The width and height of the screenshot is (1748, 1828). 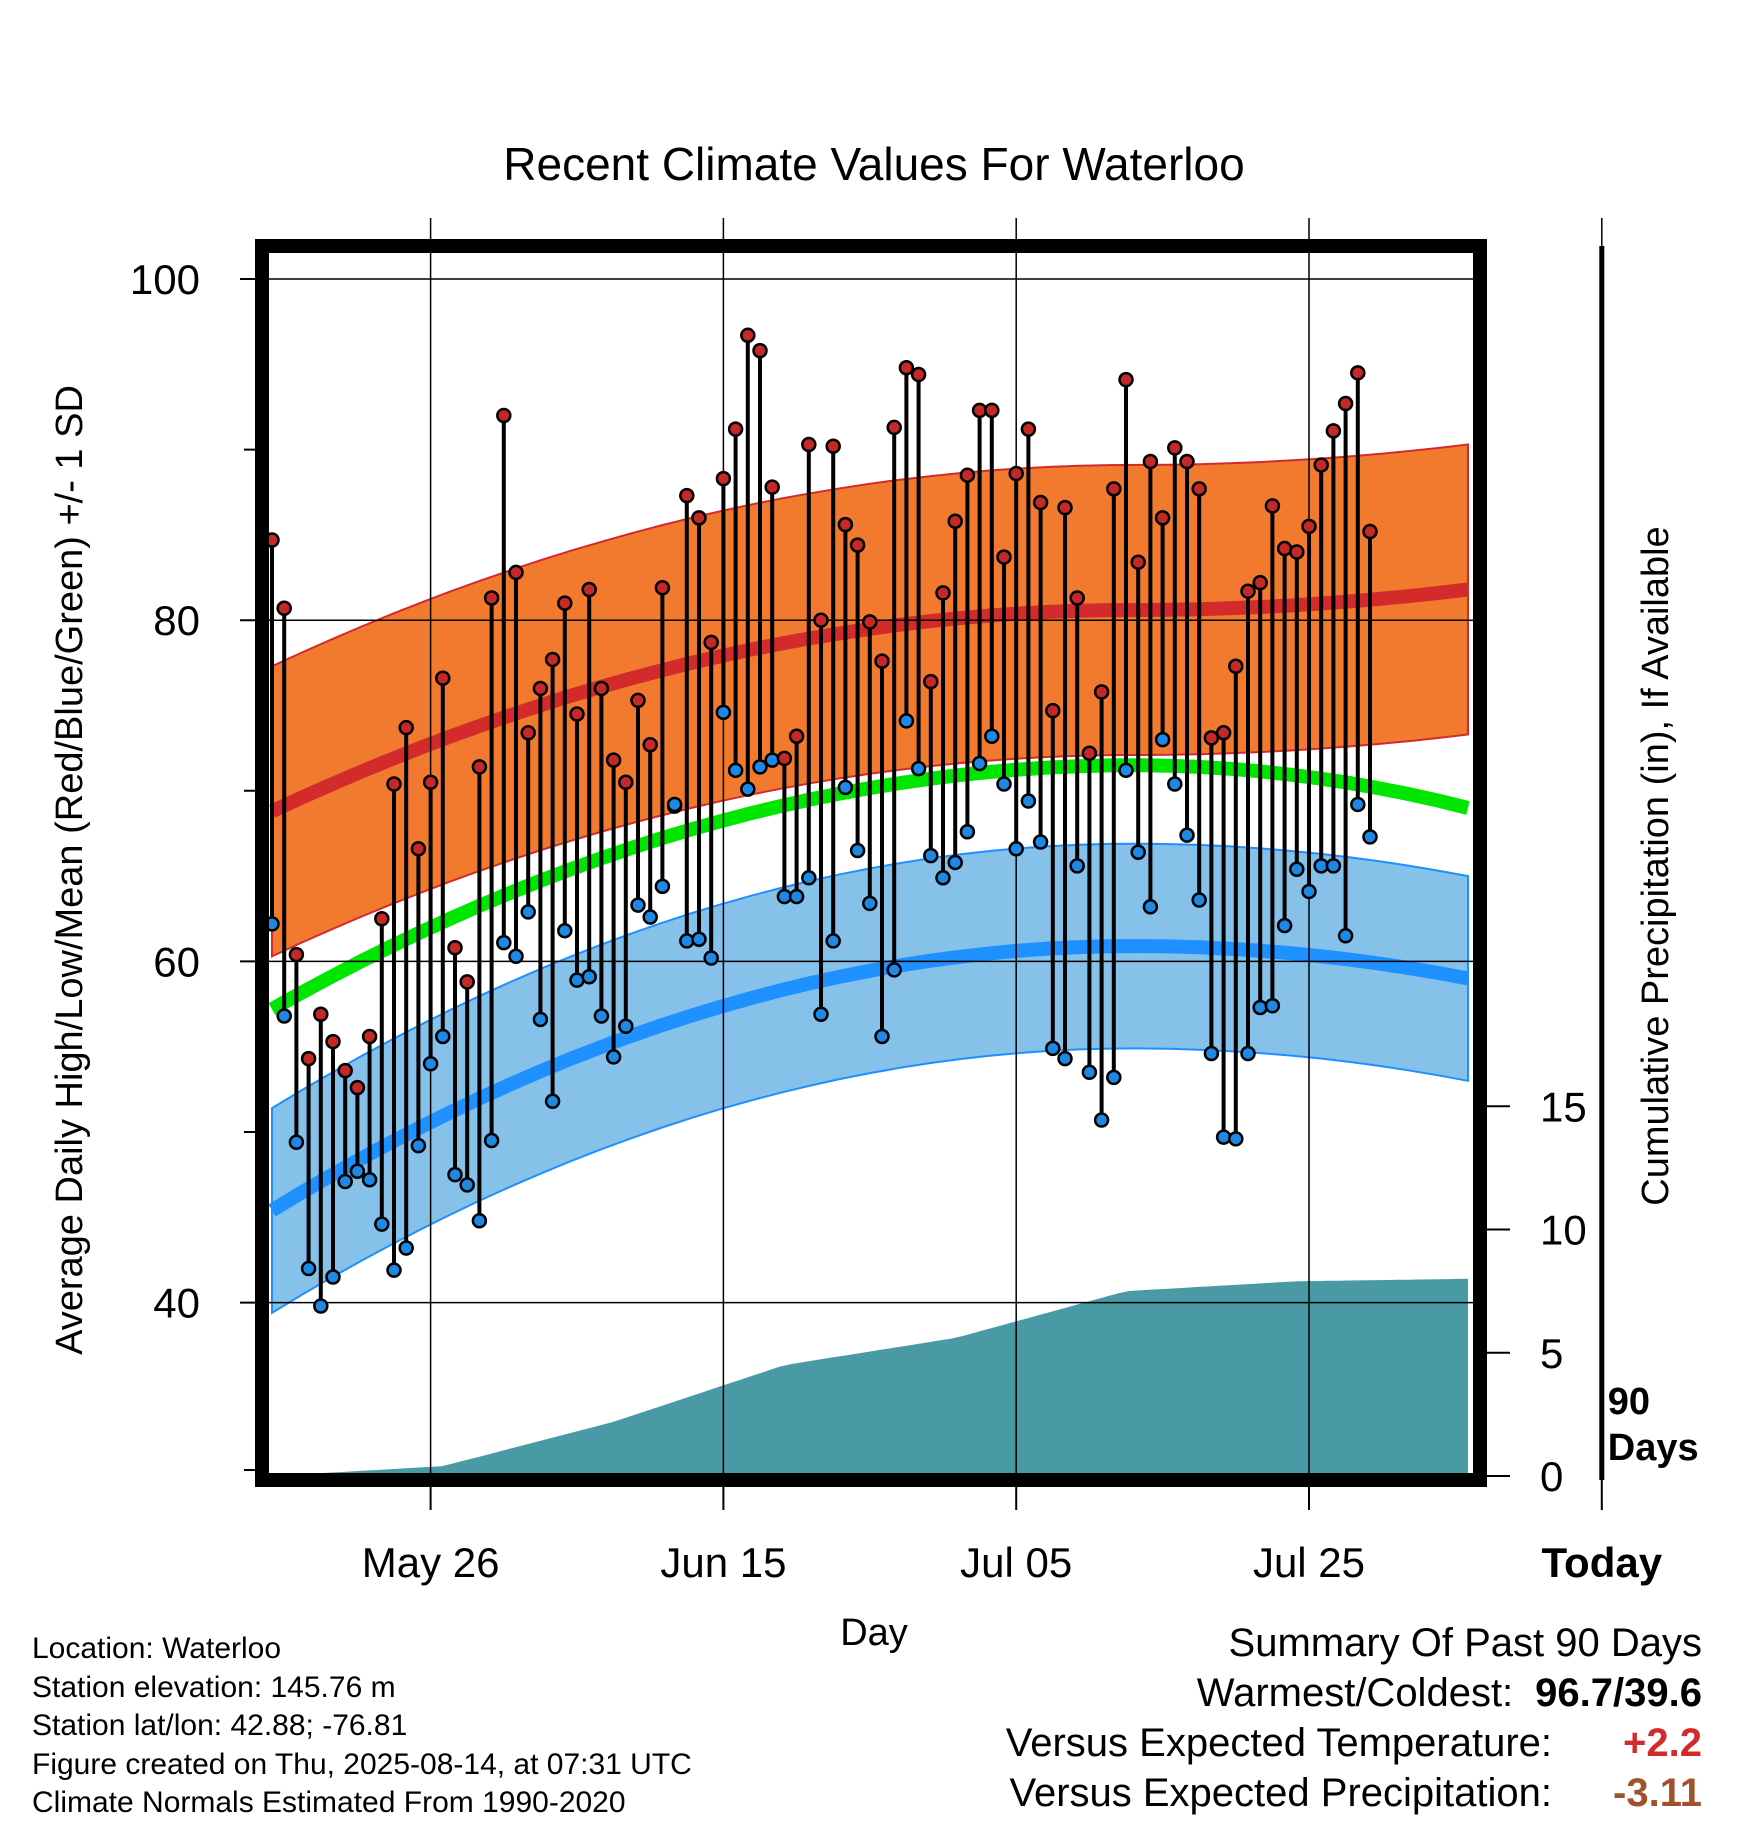 I want to click on temp-value: +2.2, so click(x=1662, y=1743).